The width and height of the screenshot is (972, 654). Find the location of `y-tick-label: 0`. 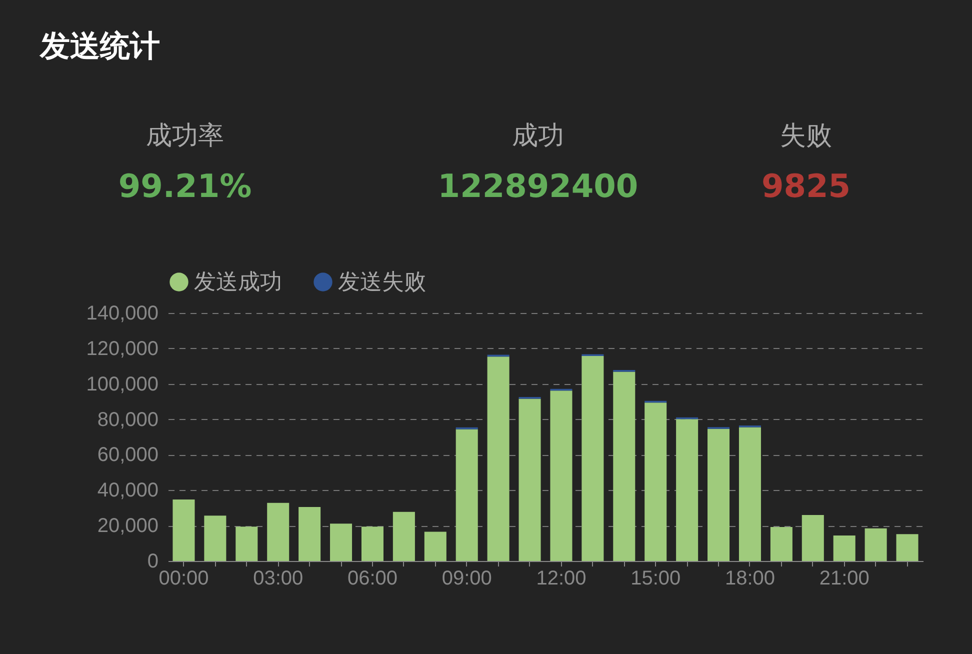

y-tick-label: 0 is located at coordinates (152, 561).